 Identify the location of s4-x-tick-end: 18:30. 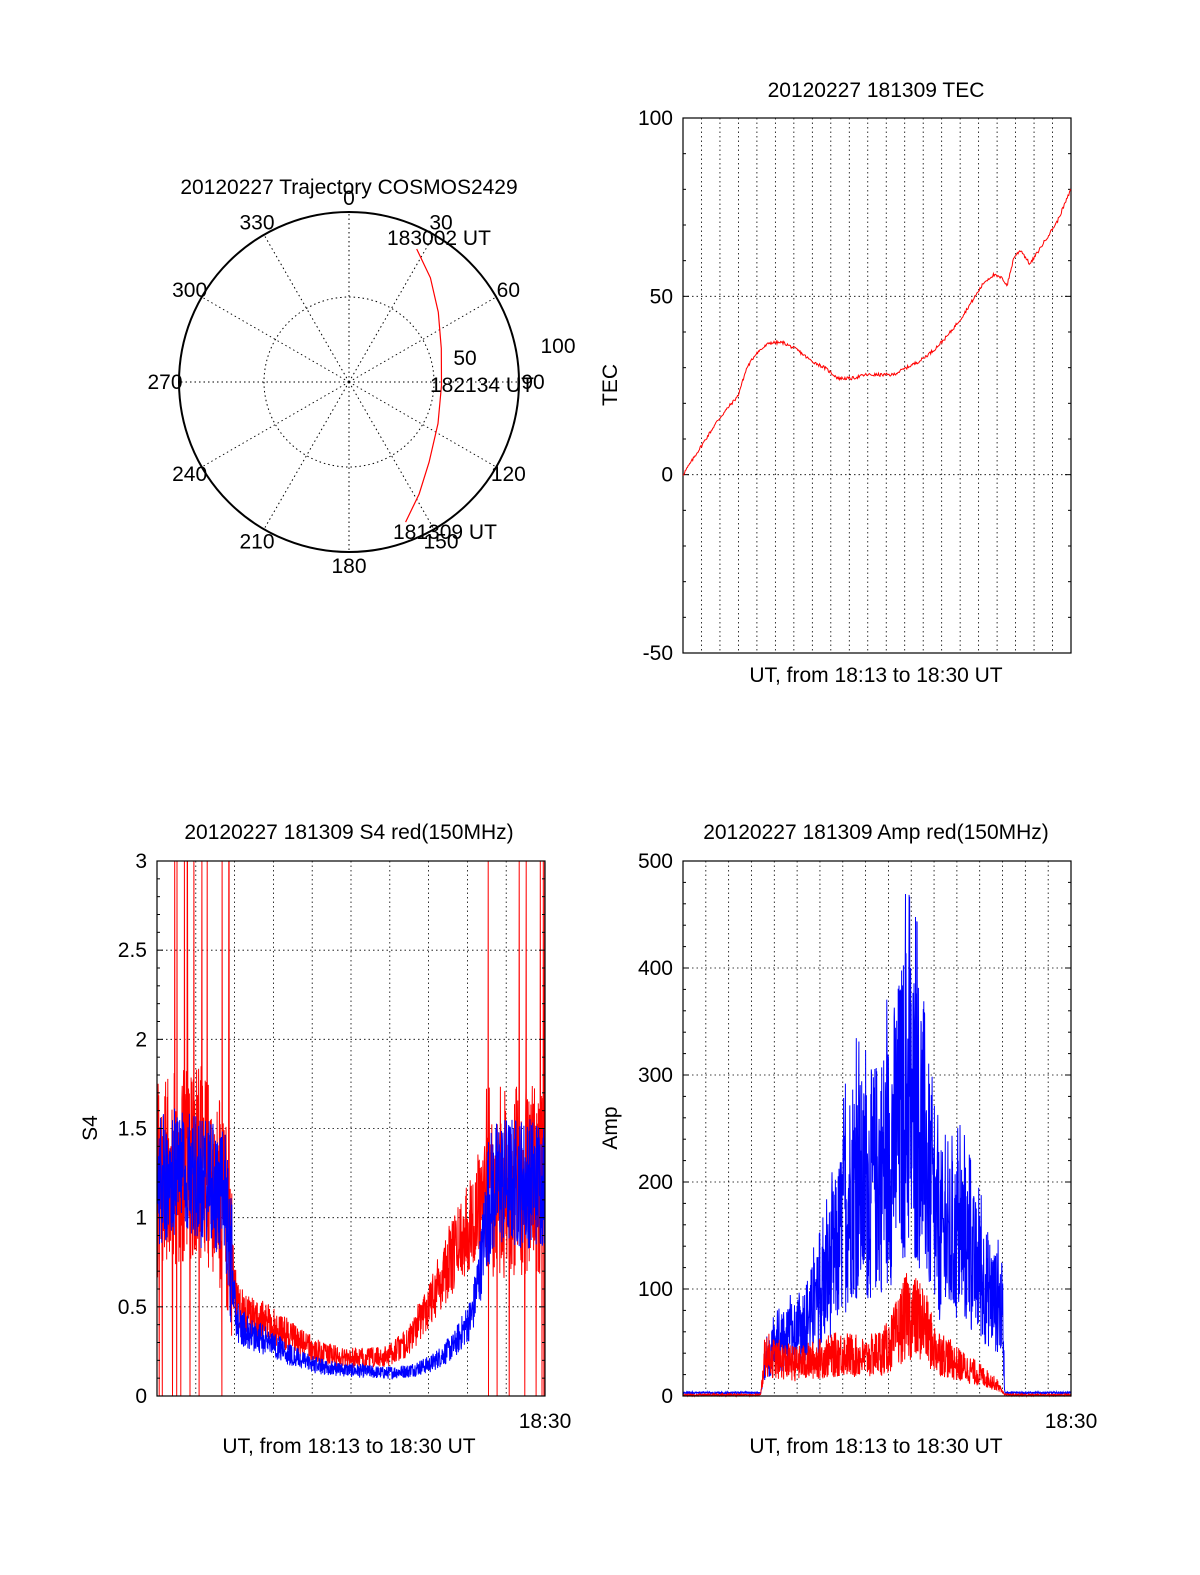
(545, 1421).